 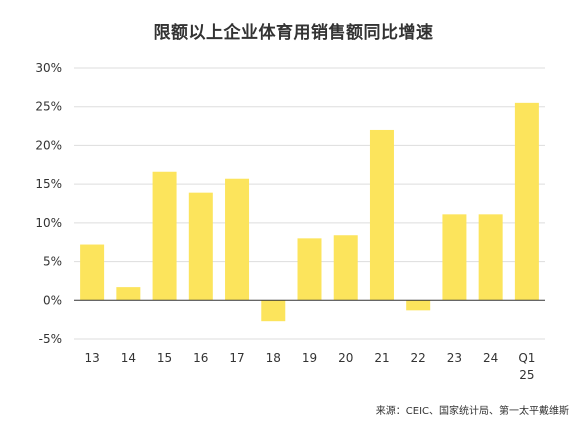 What do you see at coordinates (526, 358) in the screenshot?
I see `x-tick-label: Q1` at bounding box center [526, 358].